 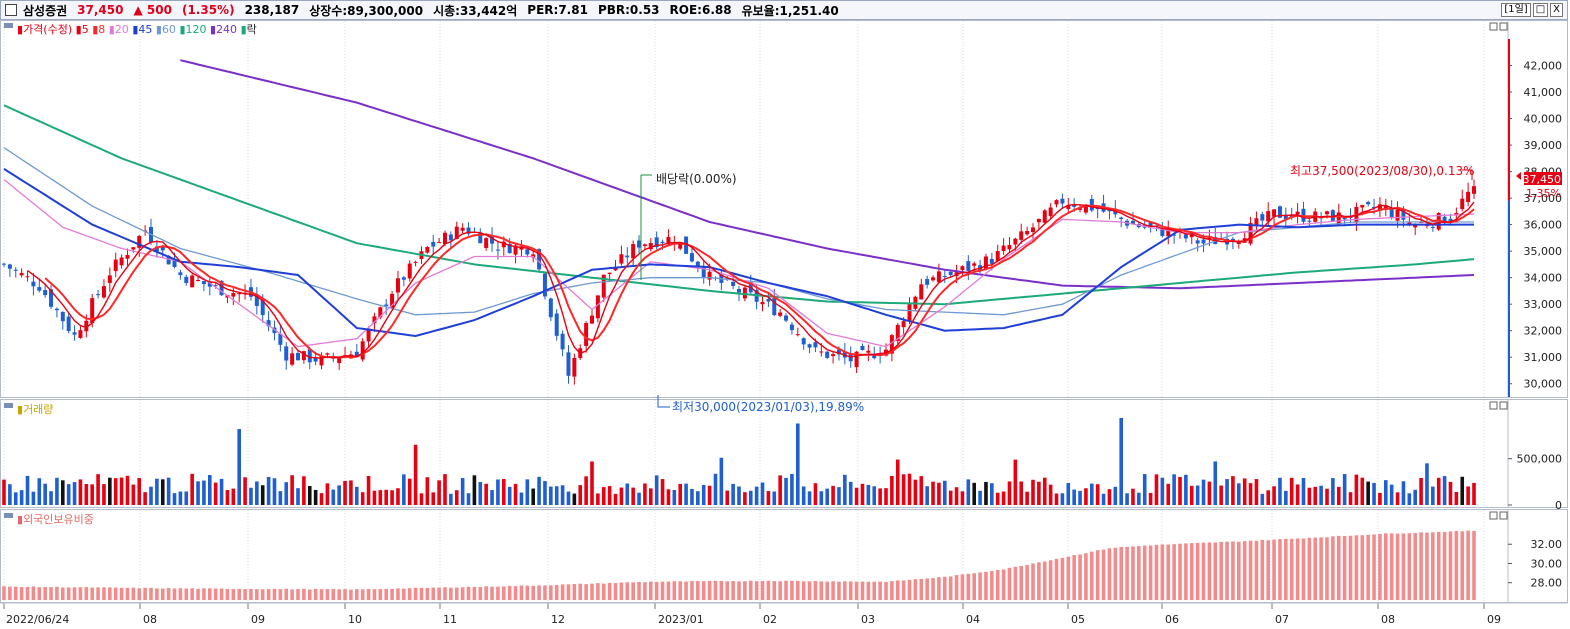 What do you see at coordinates (1556, 10) in the screenshot?
I see `close-button: X` at bounding box center [1556, 10].